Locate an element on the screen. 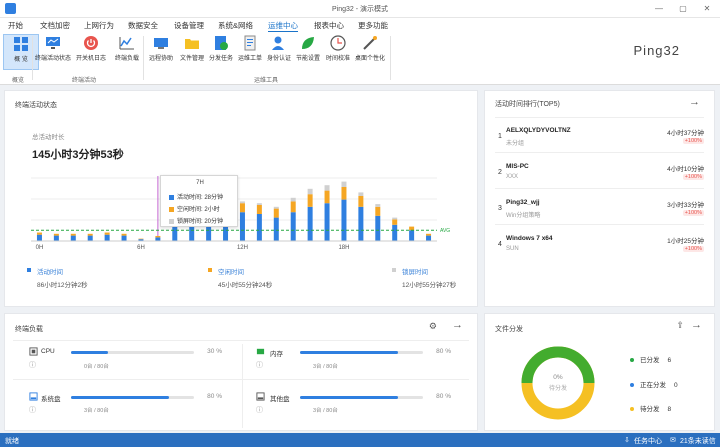 This screenshot has height=447, width=720. rank-number: 1 is located at coordinates (500, 136).